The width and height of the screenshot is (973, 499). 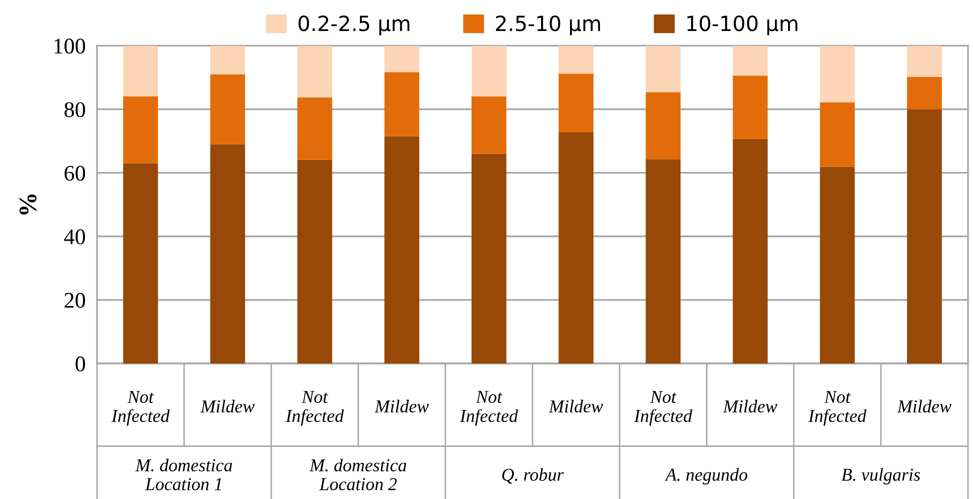 I want to click on y-tick-label: 0, so click(x=81, y=364).